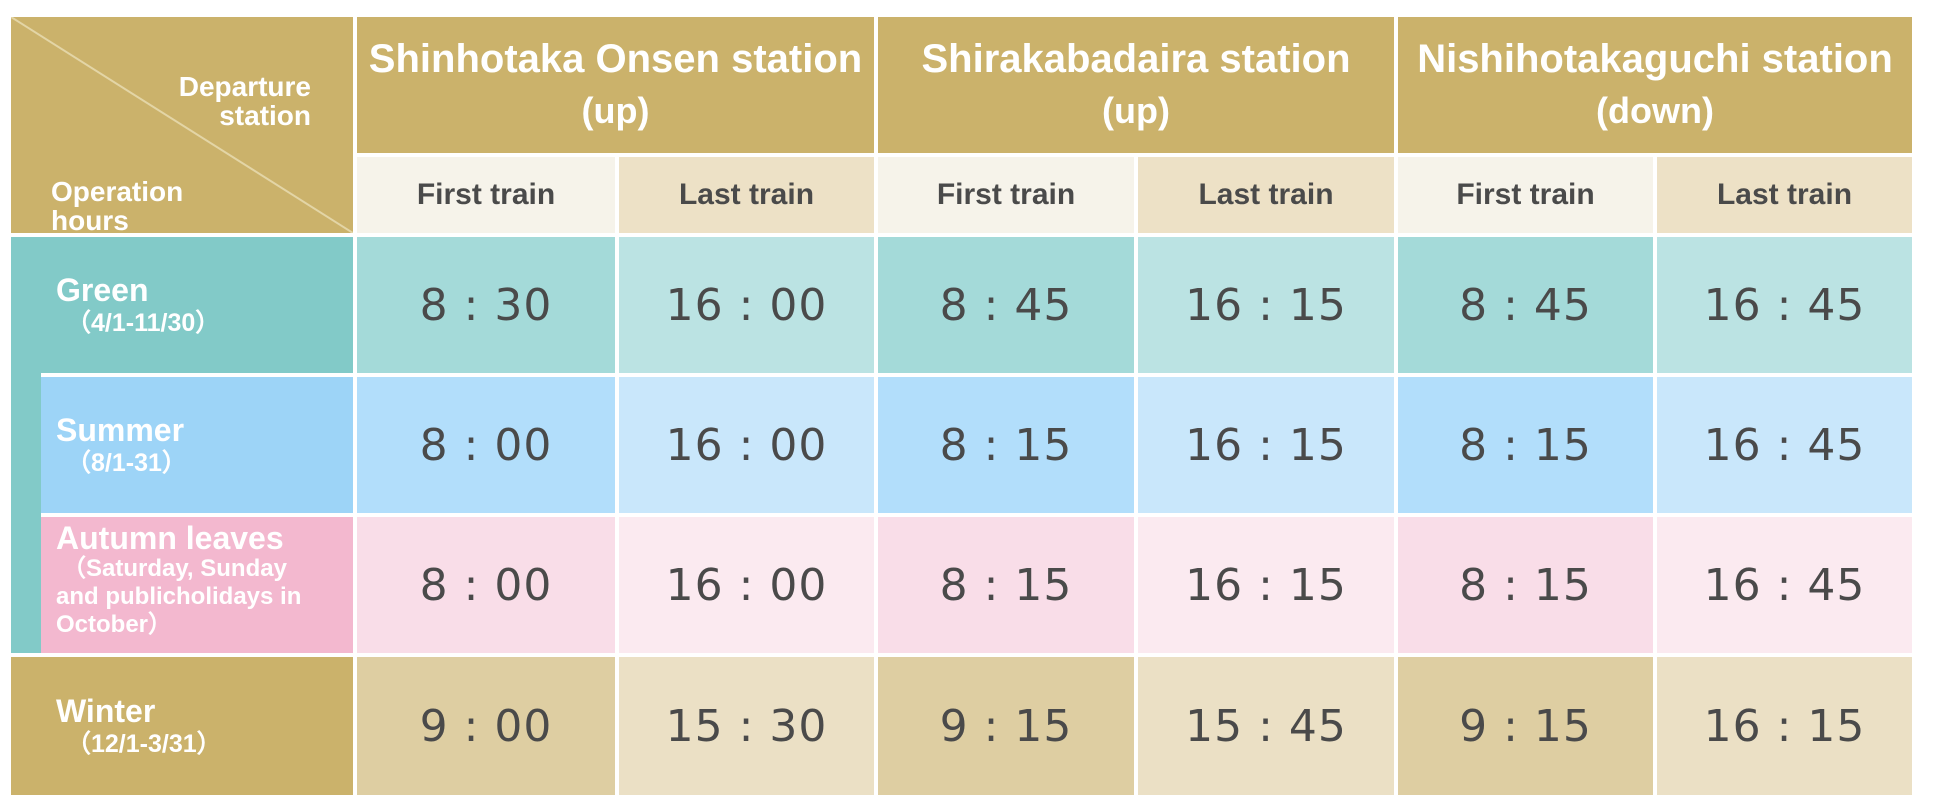  What do you see at coordinates (1006, 585) in the screenshot?
I see `time-cell-autumn-shirakabadaira-first: 8 : 15` at bounding box center [1006, 585].